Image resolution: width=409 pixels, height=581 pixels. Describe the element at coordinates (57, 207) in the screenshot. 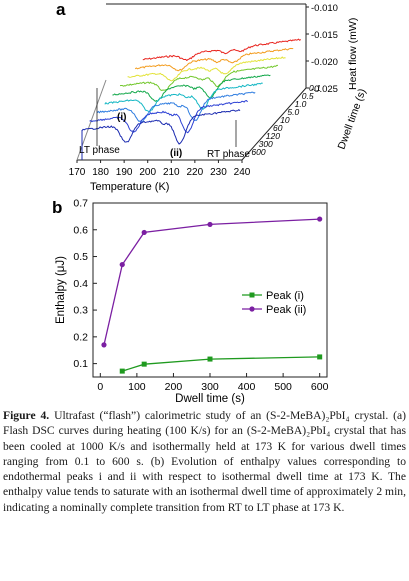

I see `panel-b-label: b` at that location.